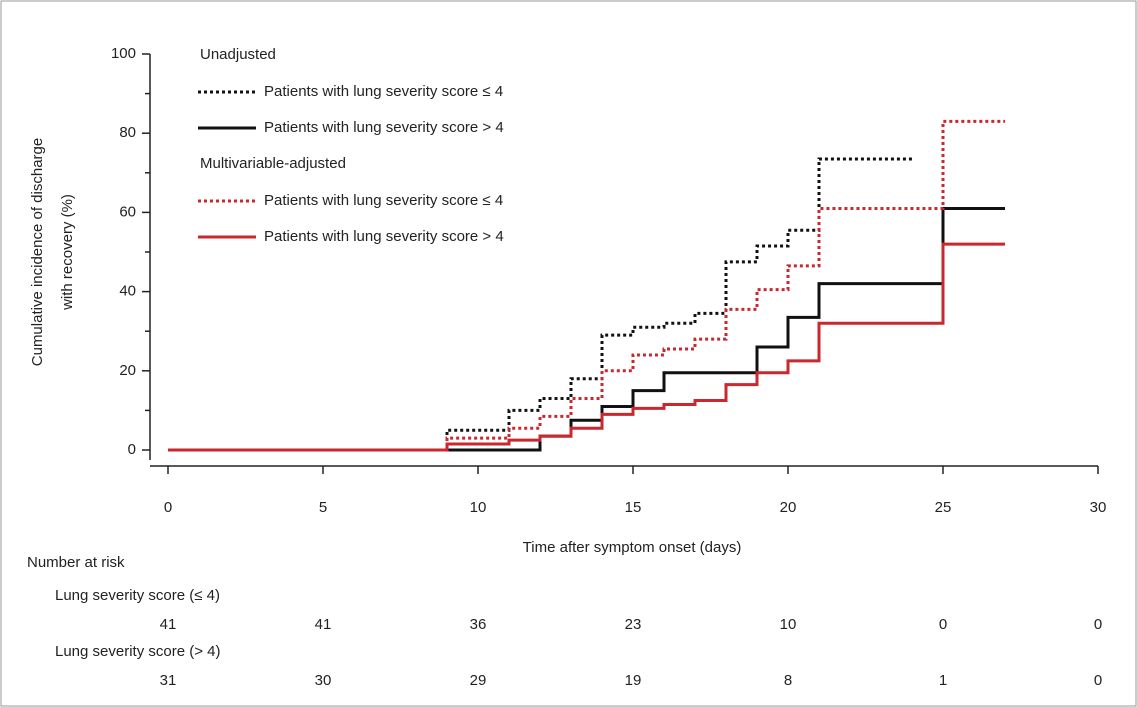  Describe the element at coordinates (67, 252) in the screenshot. I see `y-axis-label: with recovery (%)` at that location.